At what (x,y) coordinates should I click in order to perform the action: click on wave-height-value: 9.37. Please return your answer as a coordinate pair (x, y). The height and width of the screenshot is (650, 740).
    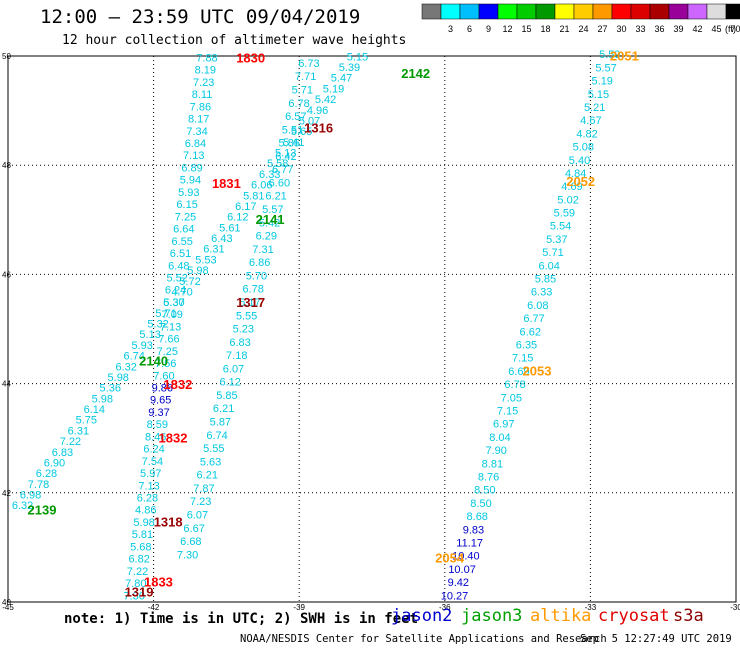
    Looking at the image, I should click on (158, 413).